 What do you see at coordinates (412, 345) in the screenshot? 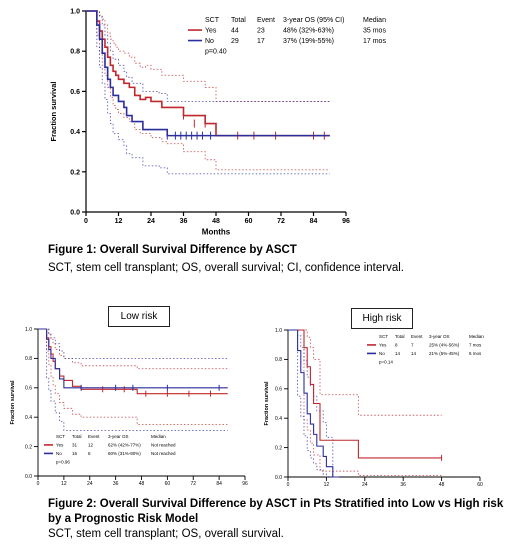
I see `legend-event: 7` at bounding box center [412, 345].